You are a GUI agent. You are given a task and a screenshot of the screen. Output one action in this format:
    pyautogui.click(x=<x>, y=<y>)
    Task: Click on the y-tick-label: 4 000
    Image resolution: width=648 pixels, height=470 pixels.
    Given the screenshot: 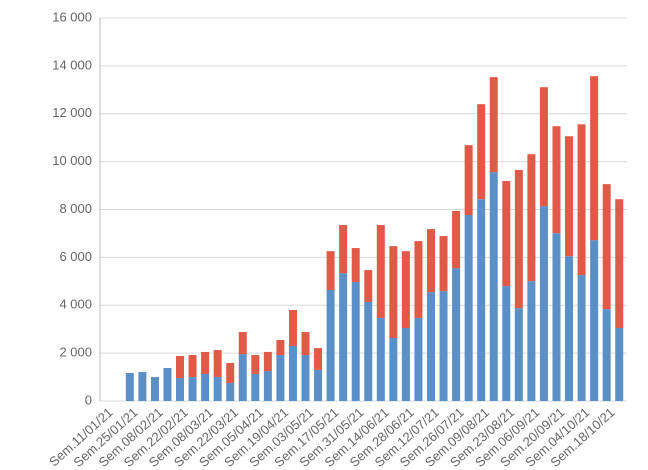 What is the action you would take?
    pyautogui.click(x=75, y=304)
    